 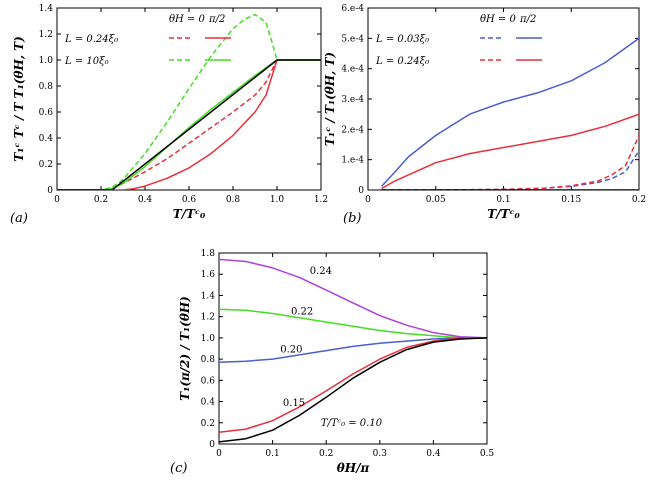 I want to click on x-tick-label: 0.5, so click(x=487, y=454).